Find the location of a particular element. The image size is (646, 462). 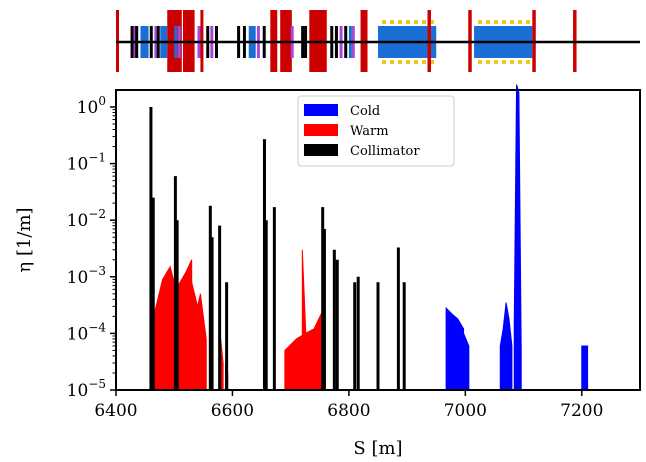

legend-swatch-collimator is located at coordinates (321, 150).